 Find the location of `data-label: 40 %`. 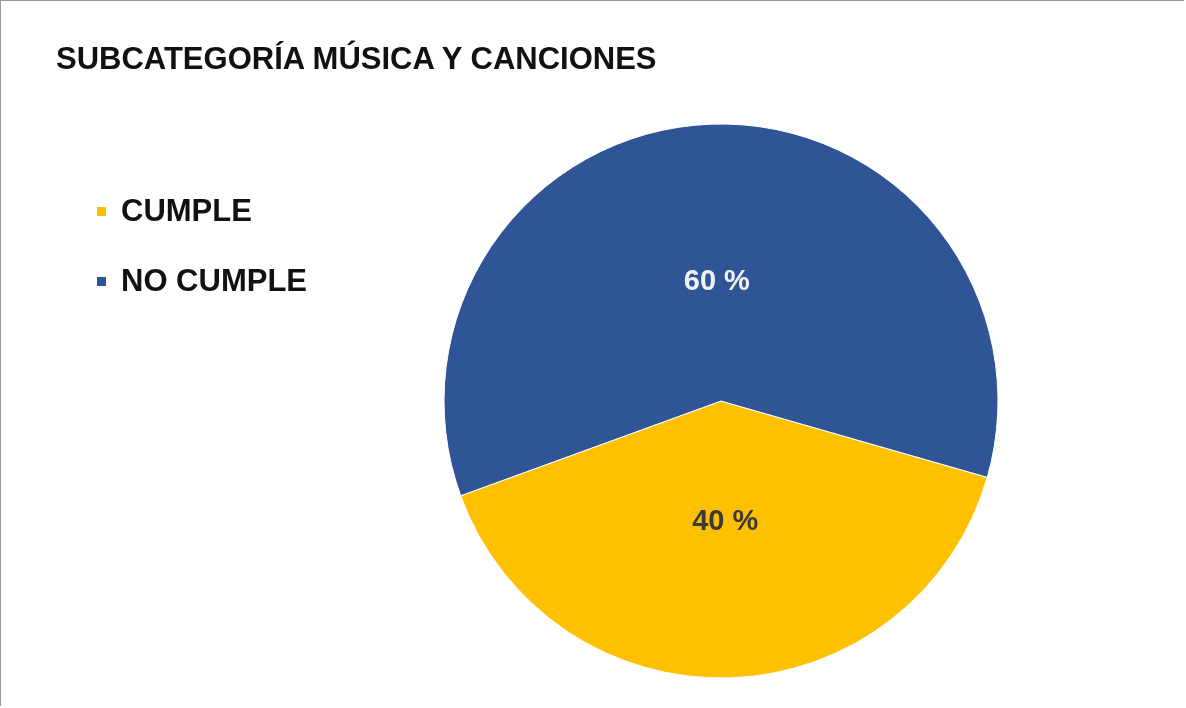

data-label: 40 % is located at coordinates (725, 519).